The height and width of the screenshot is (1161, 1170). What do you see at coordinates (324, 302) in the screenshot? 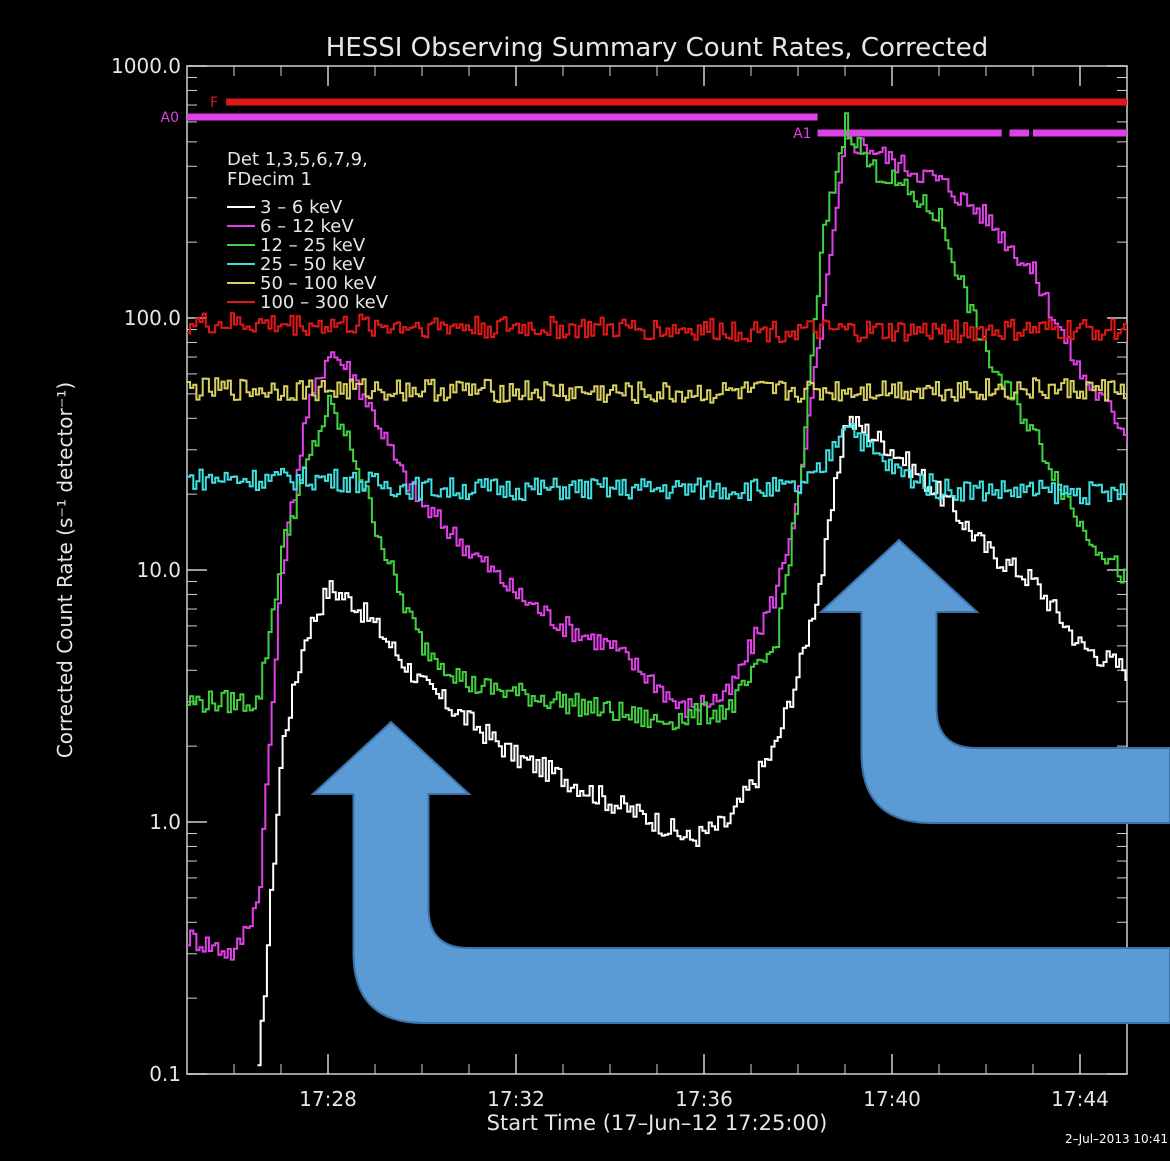
I see `legend-entry: 100 – 300 keV` at bounding box center [324, 302].